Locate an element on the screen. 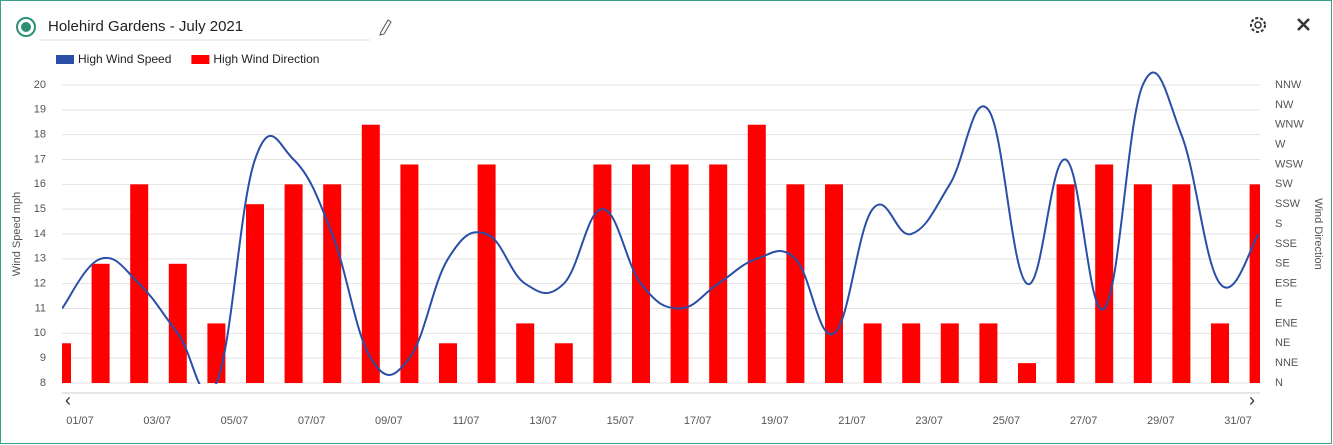  x-tick-label: 23/07 is located at coordinates (929, 421).